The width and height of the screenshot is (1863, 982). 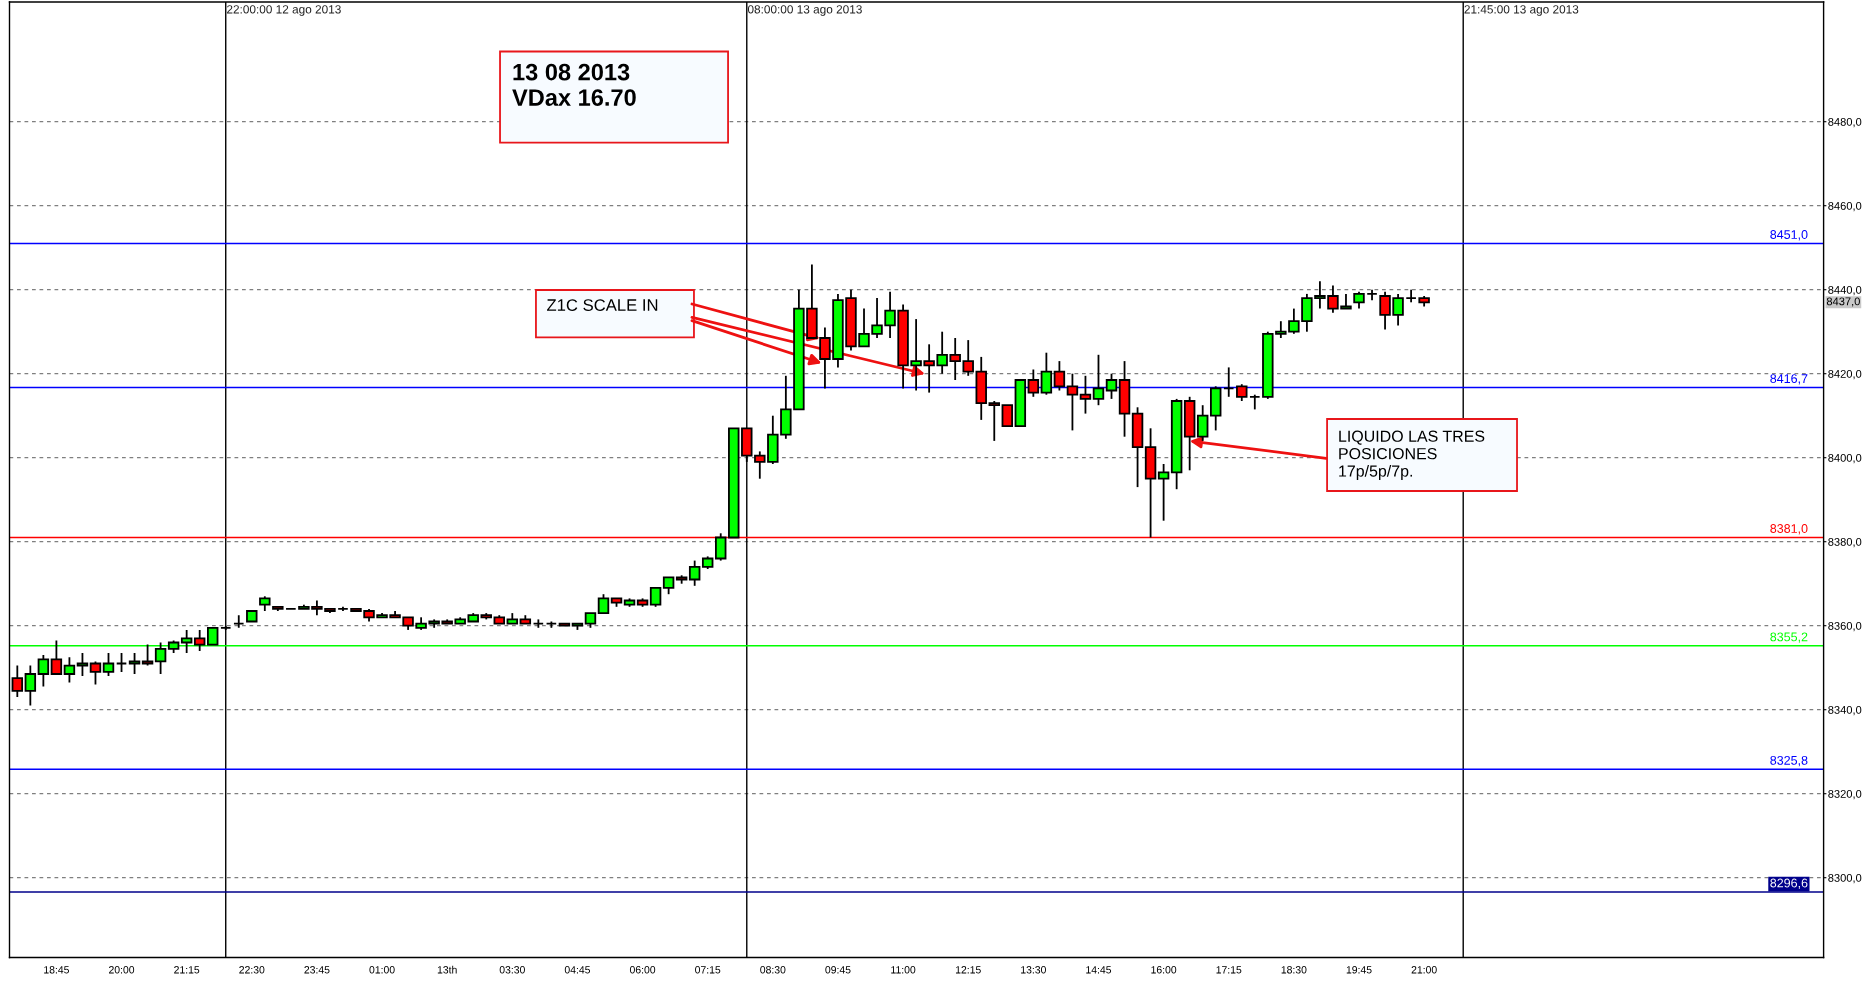 I want to click on x-tick-label: 19:45, so click(x=1359, y=970).